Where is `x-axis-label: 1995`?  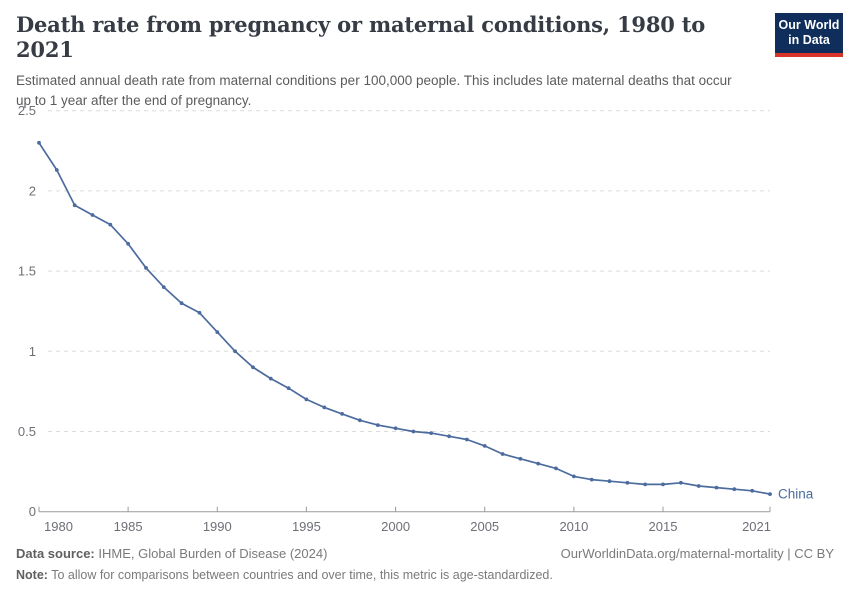 x-axis-label: 1995 is located at coordinates (306, 526).